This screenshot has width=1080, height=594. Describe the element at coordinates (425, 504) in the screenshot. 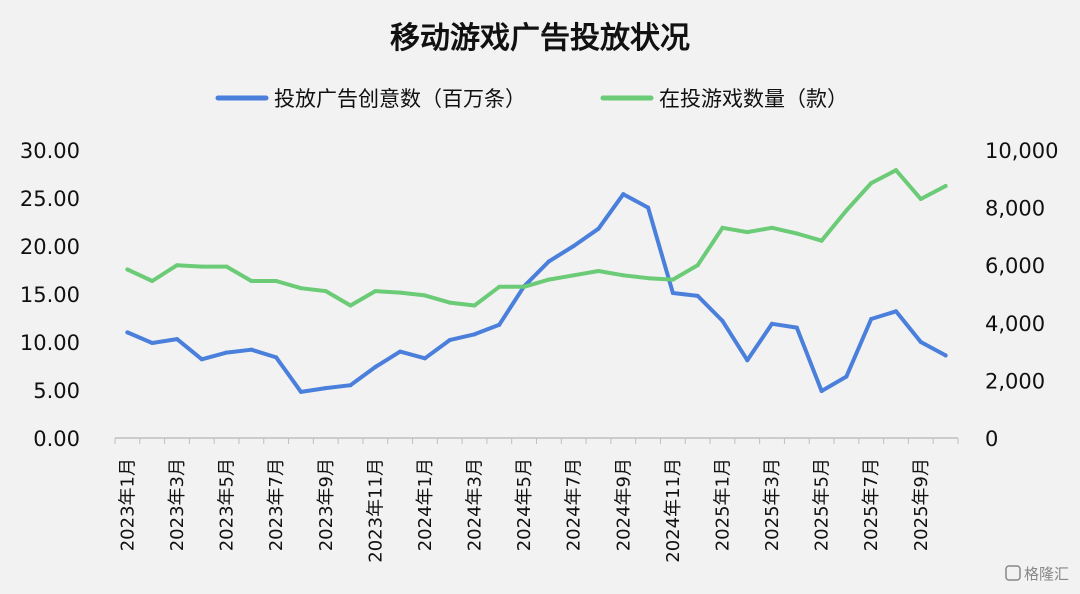

I see `x-tick-label: 2024年1月` at that location.